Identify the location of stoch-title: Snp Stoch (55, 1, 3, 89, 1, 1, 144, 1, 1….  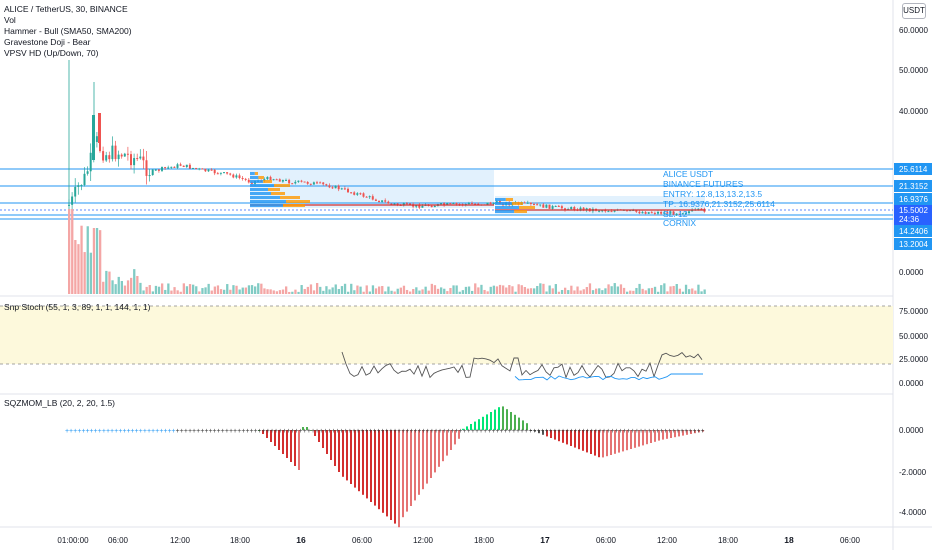
(77, 307).